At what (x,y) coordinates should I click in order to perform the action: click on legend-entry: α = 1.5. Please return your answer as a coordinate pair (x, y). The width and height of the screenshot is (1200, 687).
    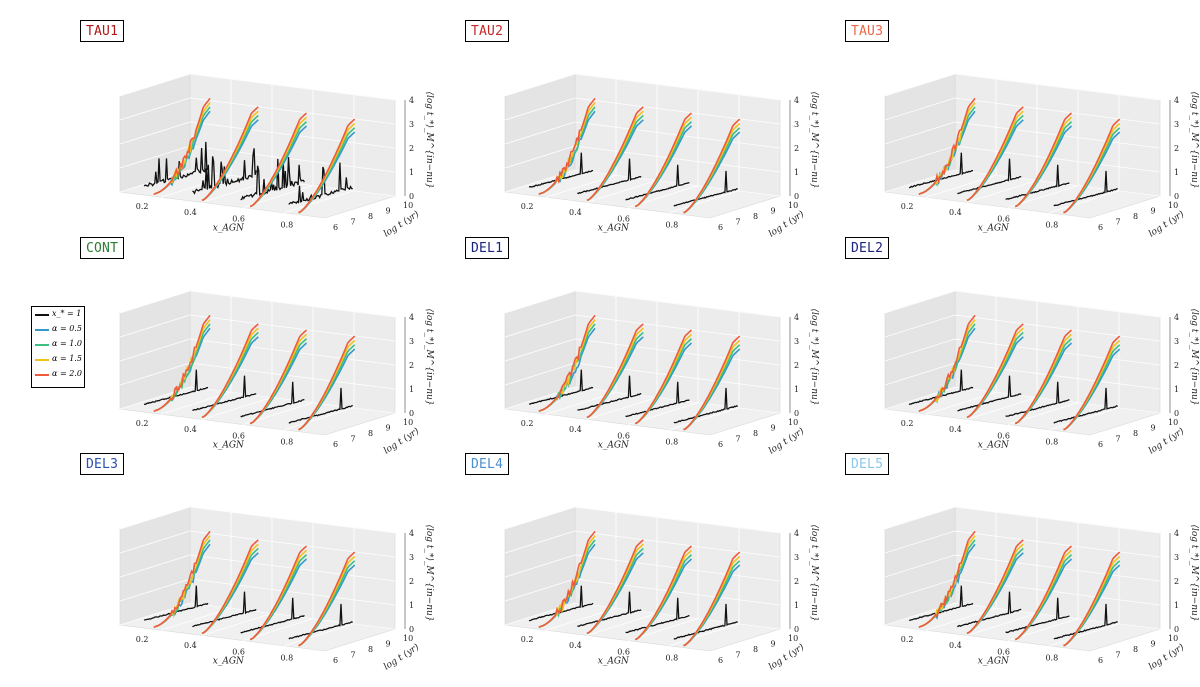
    Looking at the image, I should click on (58, 360).